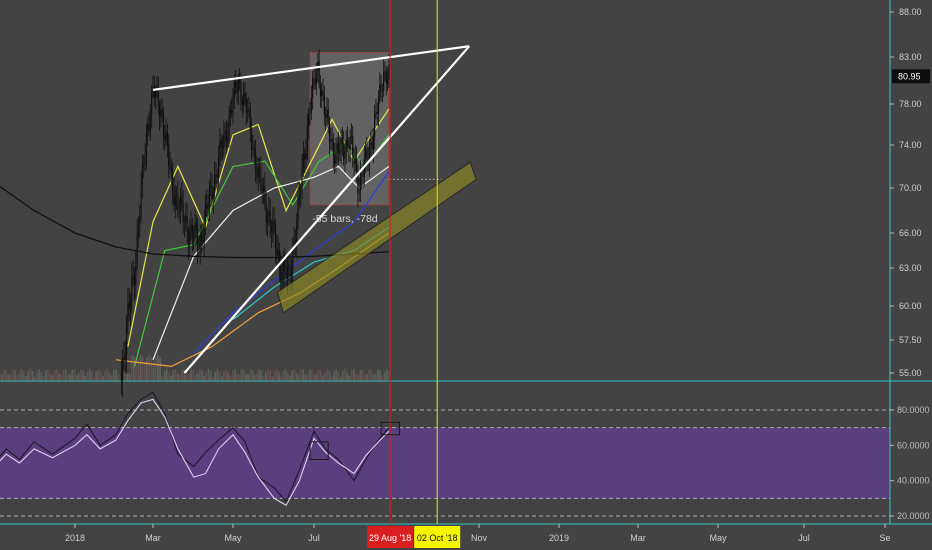  What do you see at coordinates (913, 445) in the screenshot?
I see `rsi-tick-label: 60.0000` at bounding box center [913, 445].